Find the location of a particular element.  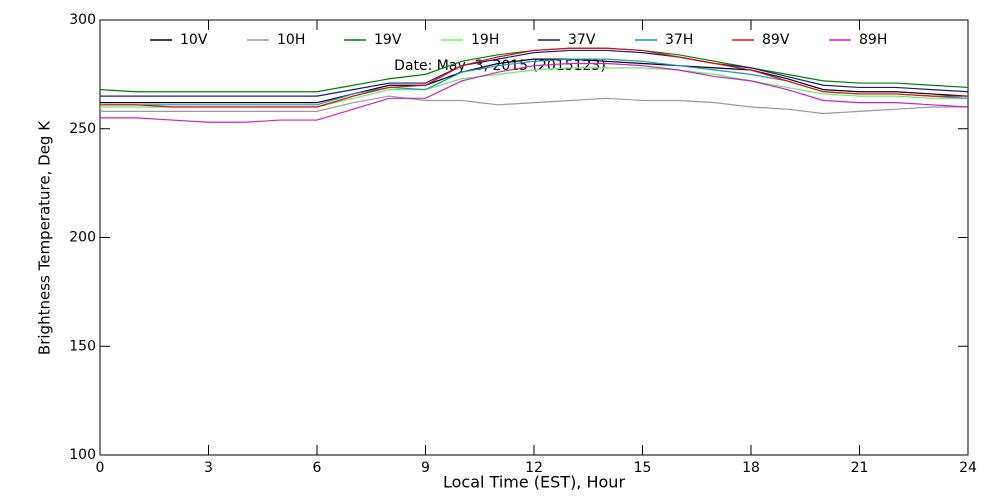

legend-label: 10V is located at coordinates (194, 40).